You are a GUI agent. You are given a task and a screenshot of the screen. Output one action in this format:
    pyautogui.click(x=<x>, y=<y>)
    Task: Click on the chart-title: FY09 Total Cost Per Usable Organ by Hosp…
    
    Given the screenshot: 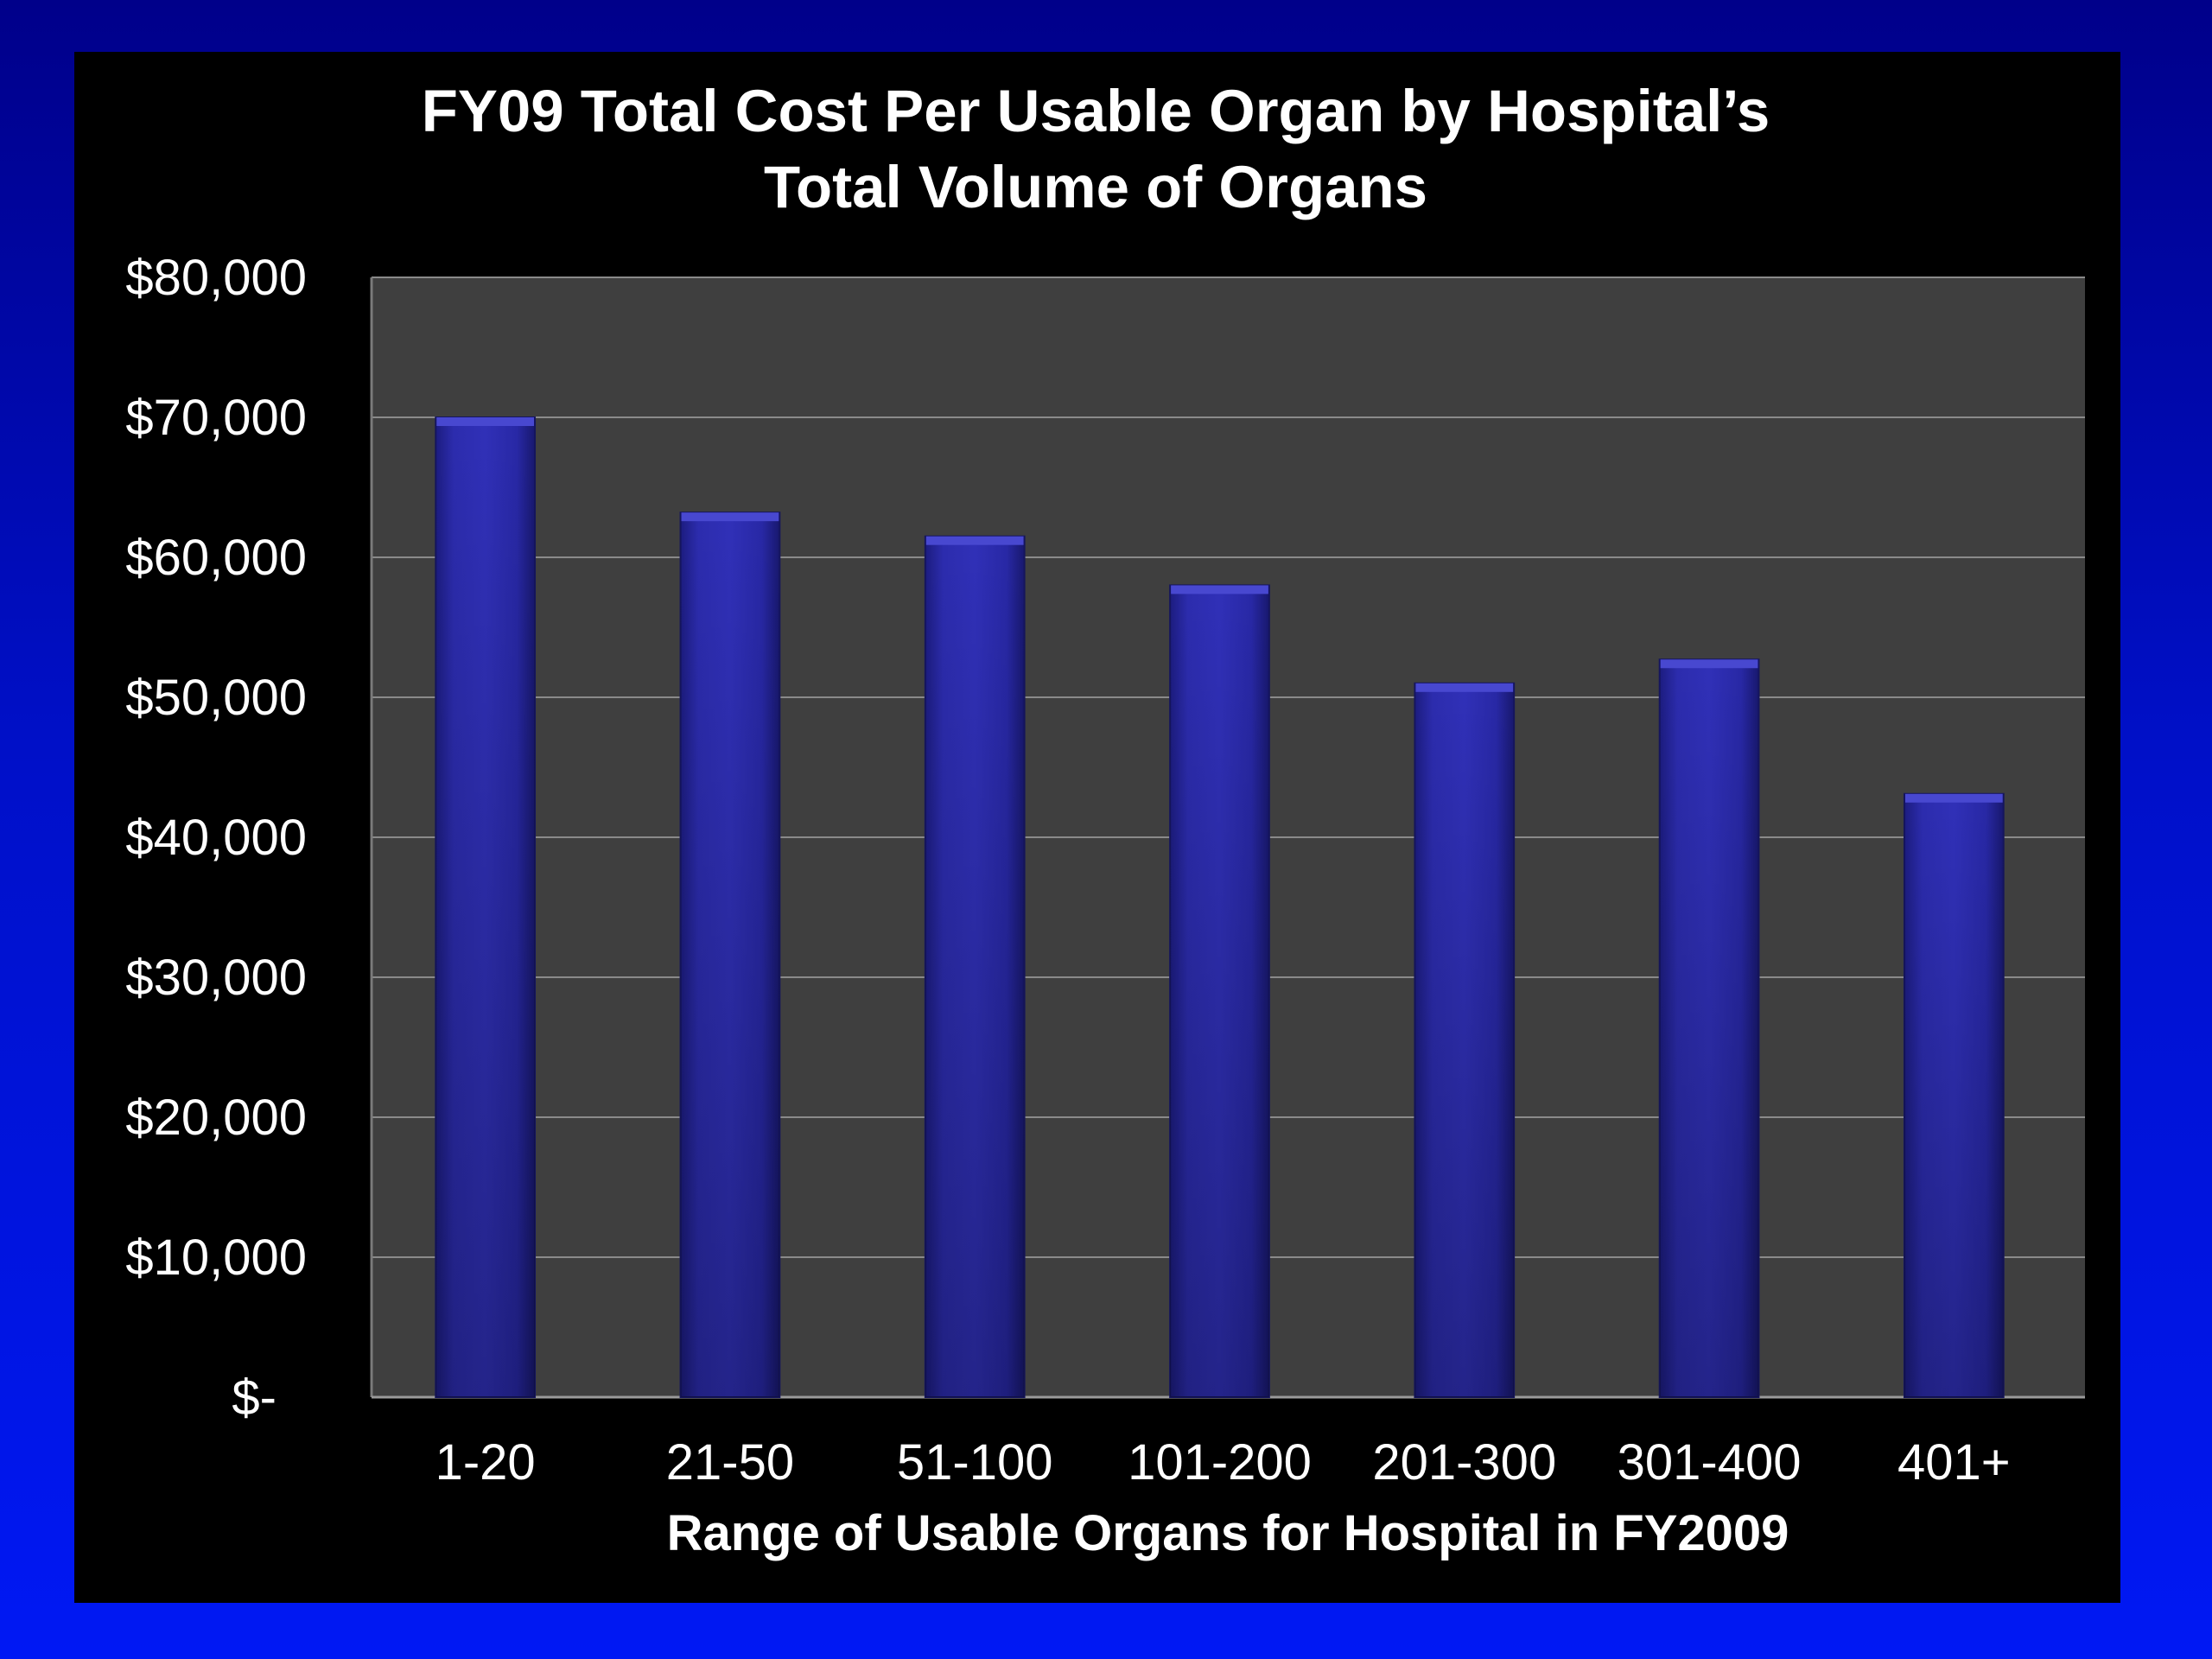 What is the action you would take?
    pyautogui.click(x=1096, y=149)
    